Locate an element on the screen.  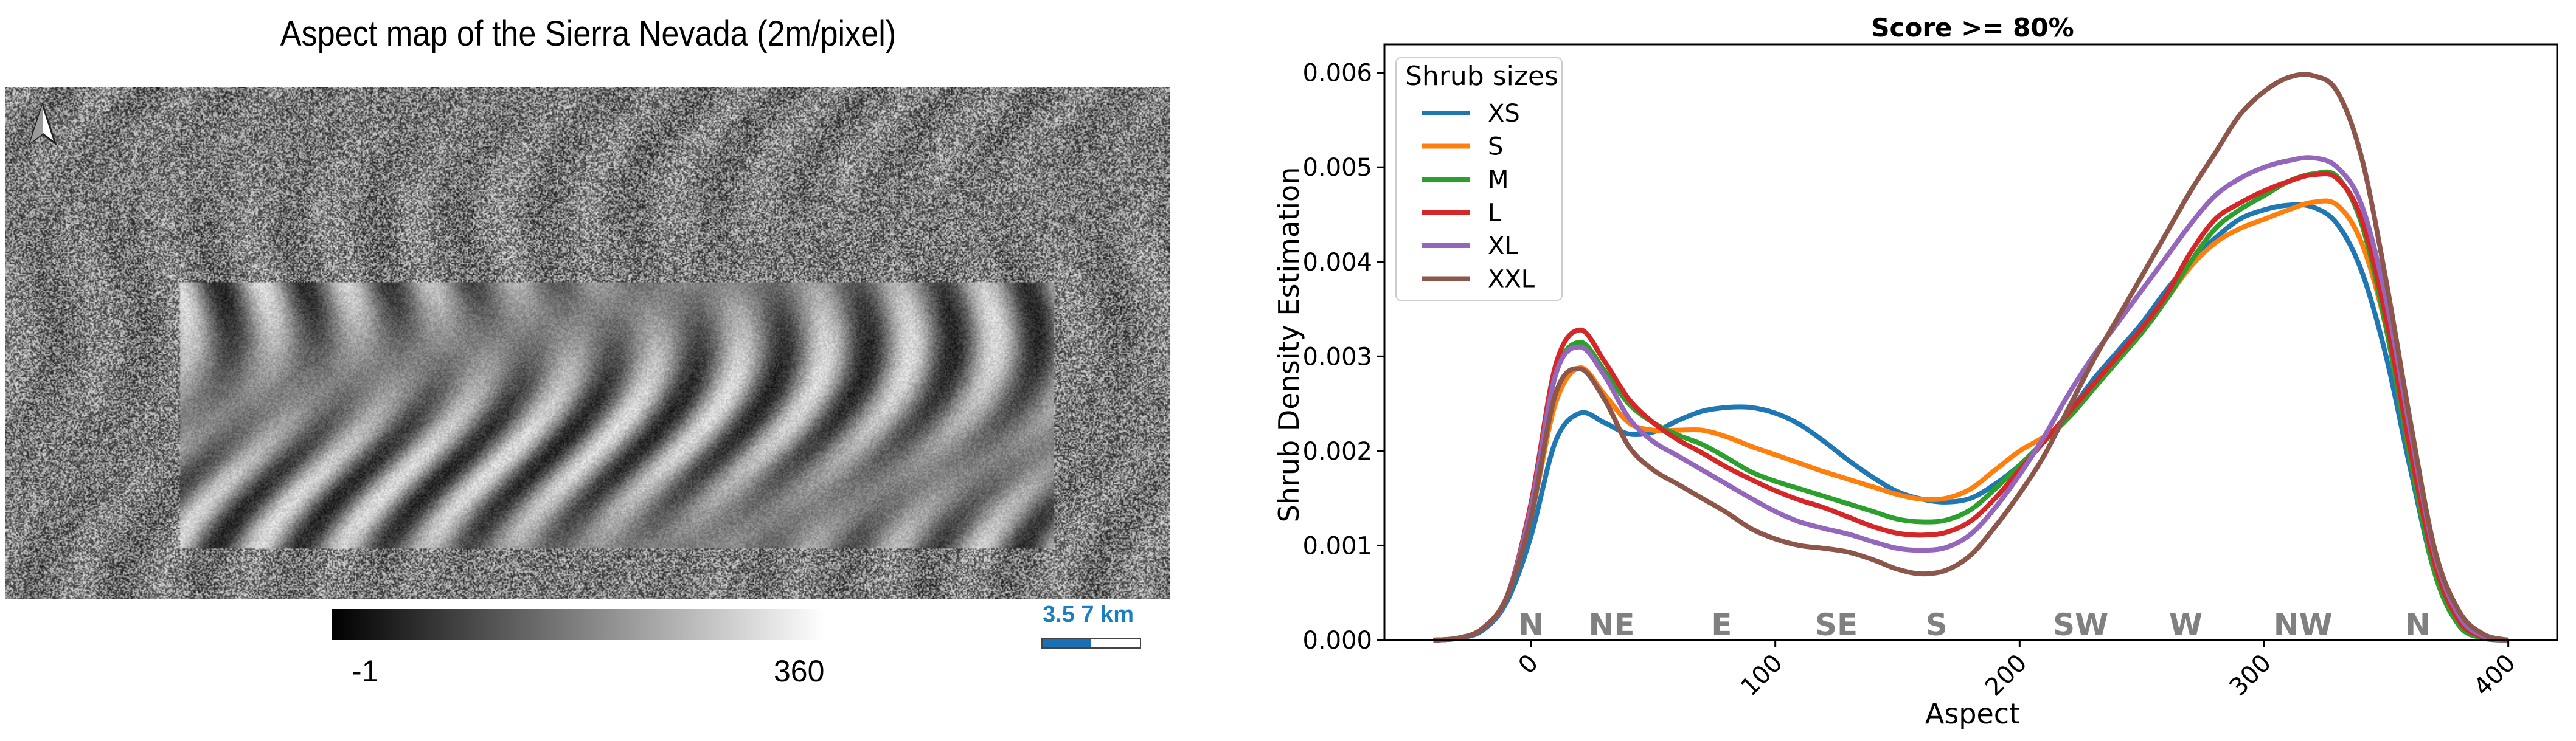
chart-title: Score >= 80% is located at coordinates (1972, 28).